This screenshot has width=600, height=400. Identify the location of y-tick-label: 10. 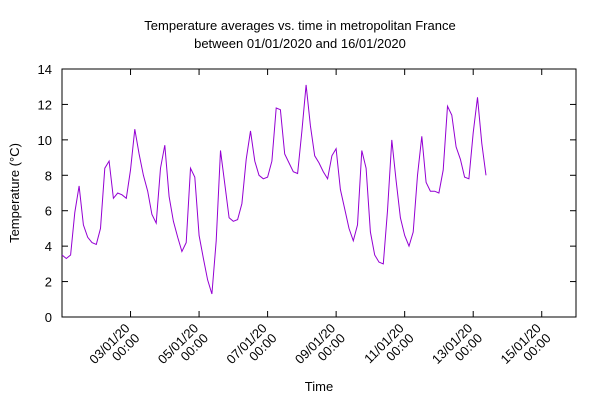
(45, 140).